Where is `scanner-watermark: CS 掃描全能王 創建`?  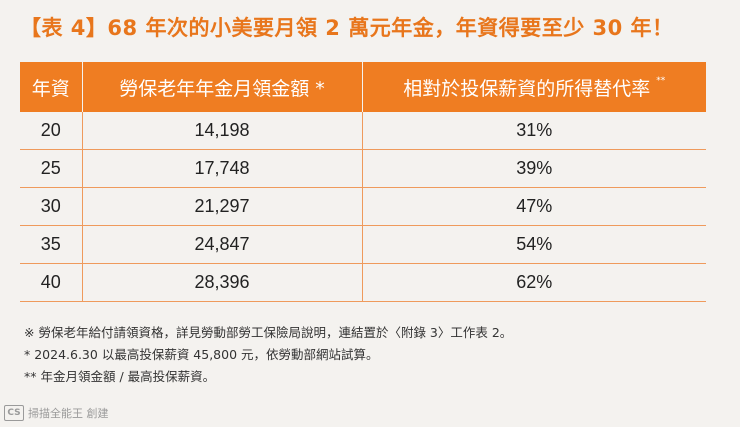 scanner-watermark: CS 掃描全能王 創建 is located at coordinates (56, 413).